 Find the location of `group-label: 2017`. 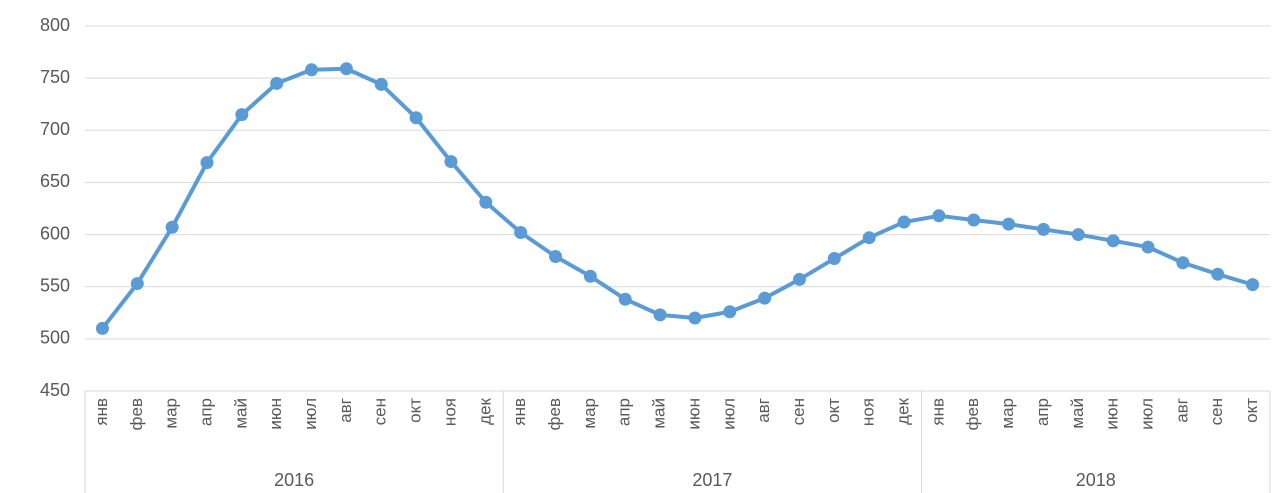

group-label: 2017 is located at coordinates (712, 480).